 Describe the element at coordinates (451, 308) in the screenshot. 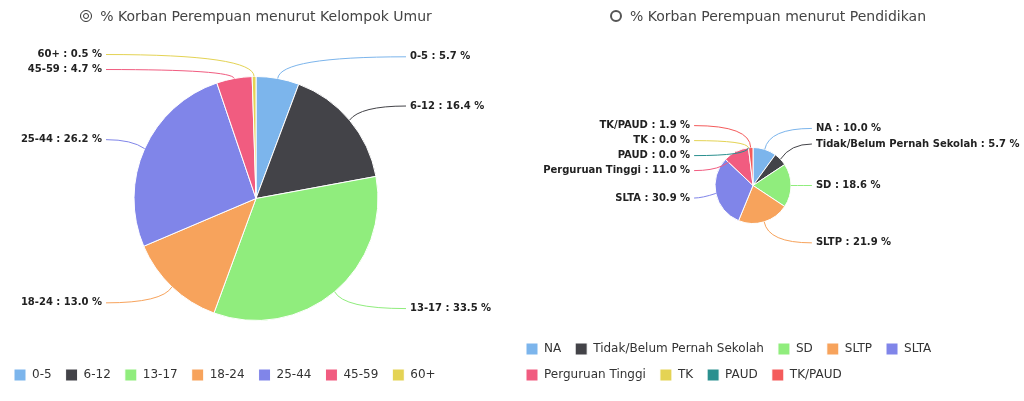

I see `data-label: 13-17 : 33.5 %` at that location.